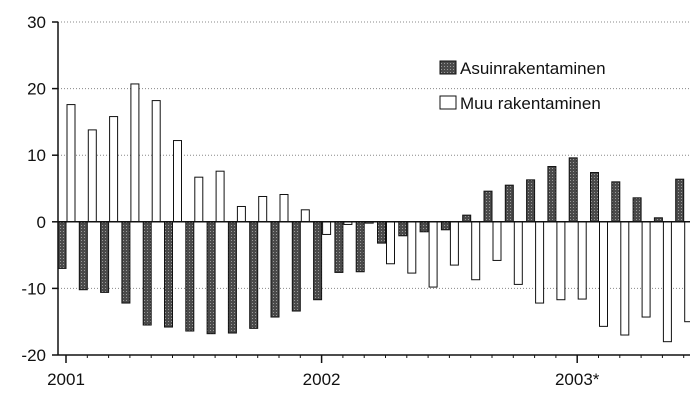  What do you see at coordinates (33, 189) in the screenshot?
I see `y-tick-labels: 30 20 10 0 -10 -20` at bounding box center [33, 189].